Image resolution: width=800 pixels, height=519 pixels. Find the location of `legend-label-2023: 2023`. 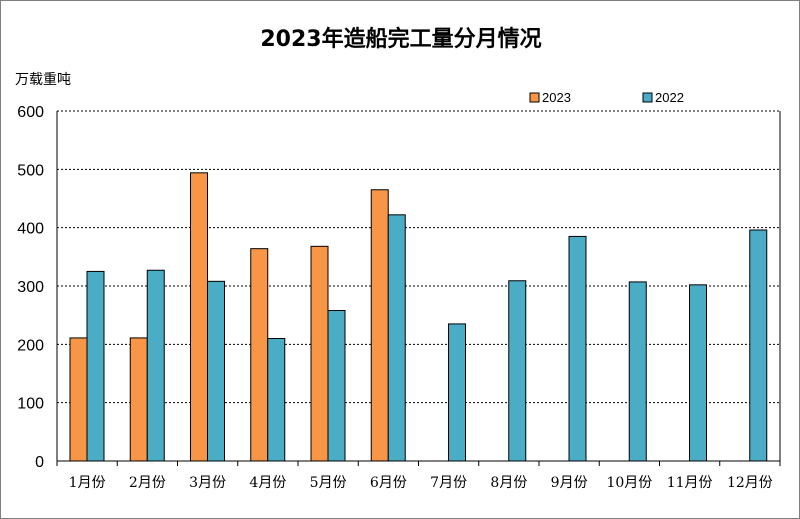

legend-label-2023: 2023 is located at coordinates (556, 97).